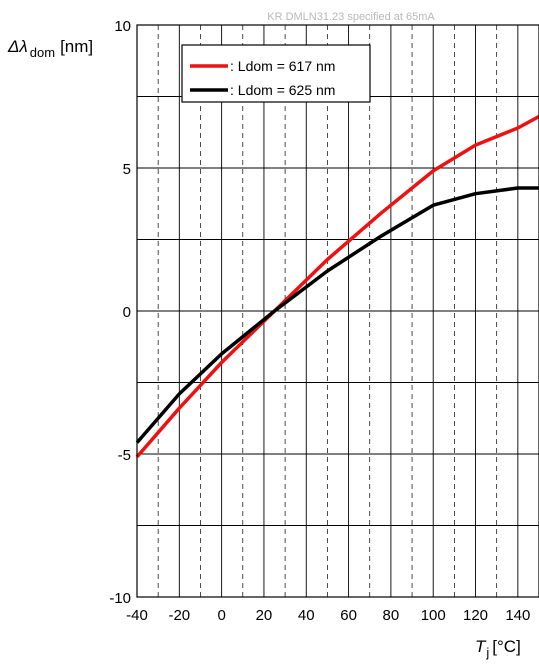 The image size is (539, 669). Describe the element at coordinates (282, 66) in the screenshot. I see `legend-label-617nm: : Ldom = 617 nm` at that location.